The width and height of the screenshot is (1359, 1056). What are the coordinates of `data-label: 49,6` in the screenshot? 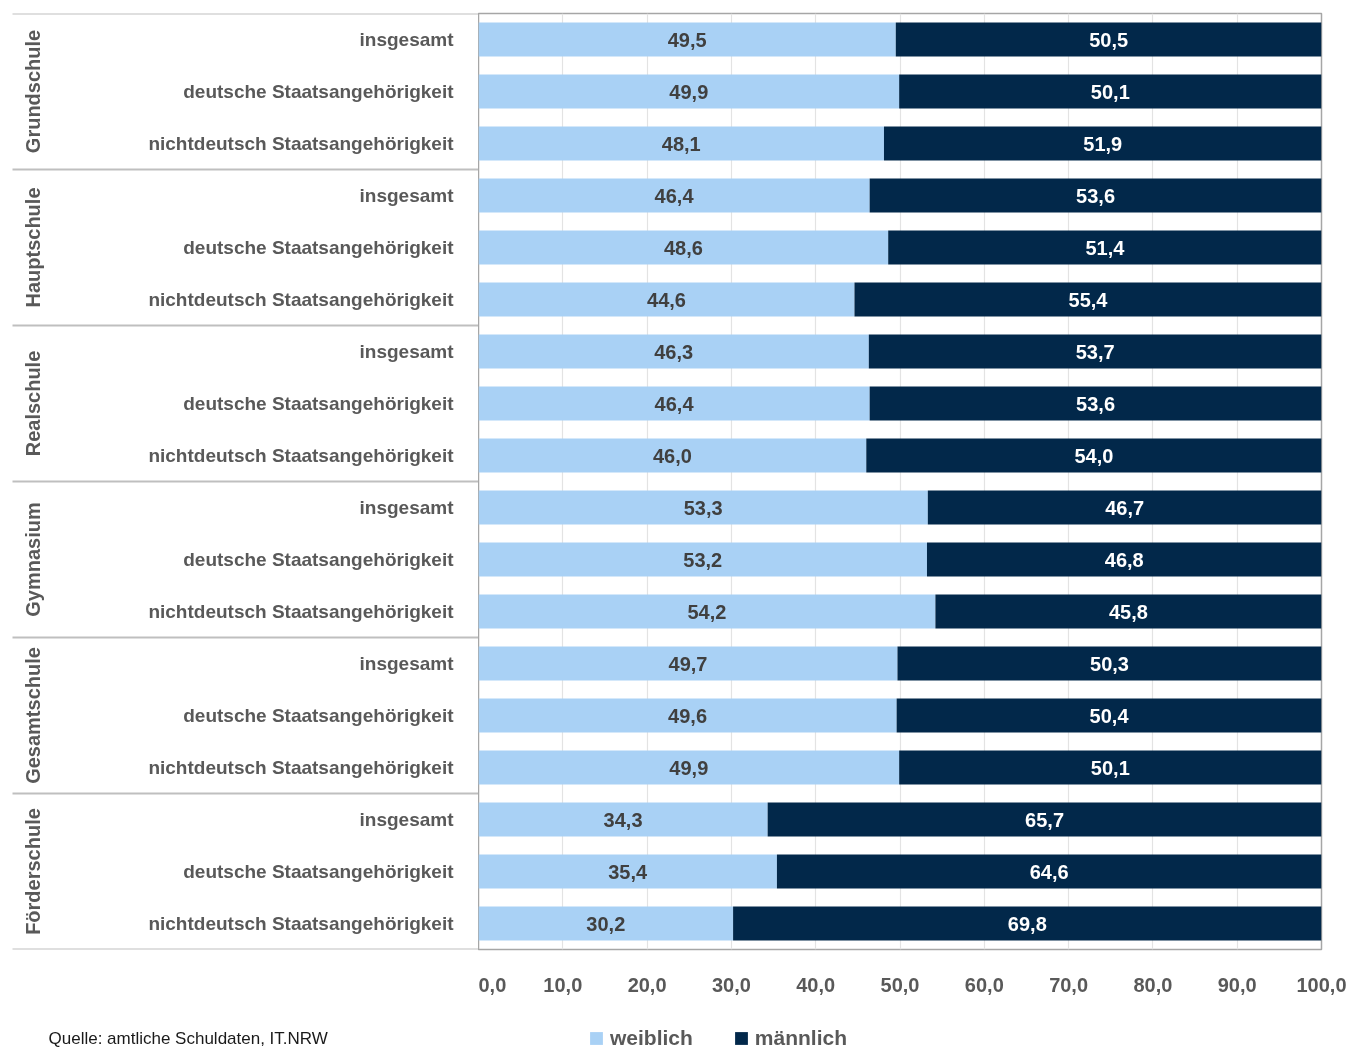 It's located at (688, 715).